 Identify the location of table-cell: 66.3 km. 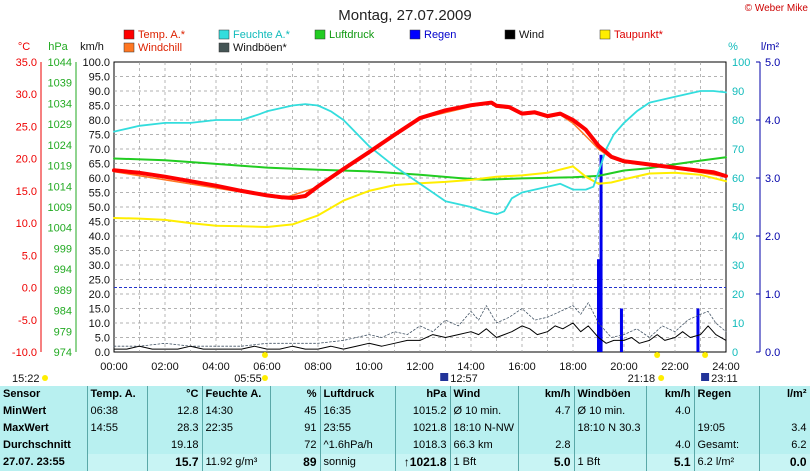
(484, 445).